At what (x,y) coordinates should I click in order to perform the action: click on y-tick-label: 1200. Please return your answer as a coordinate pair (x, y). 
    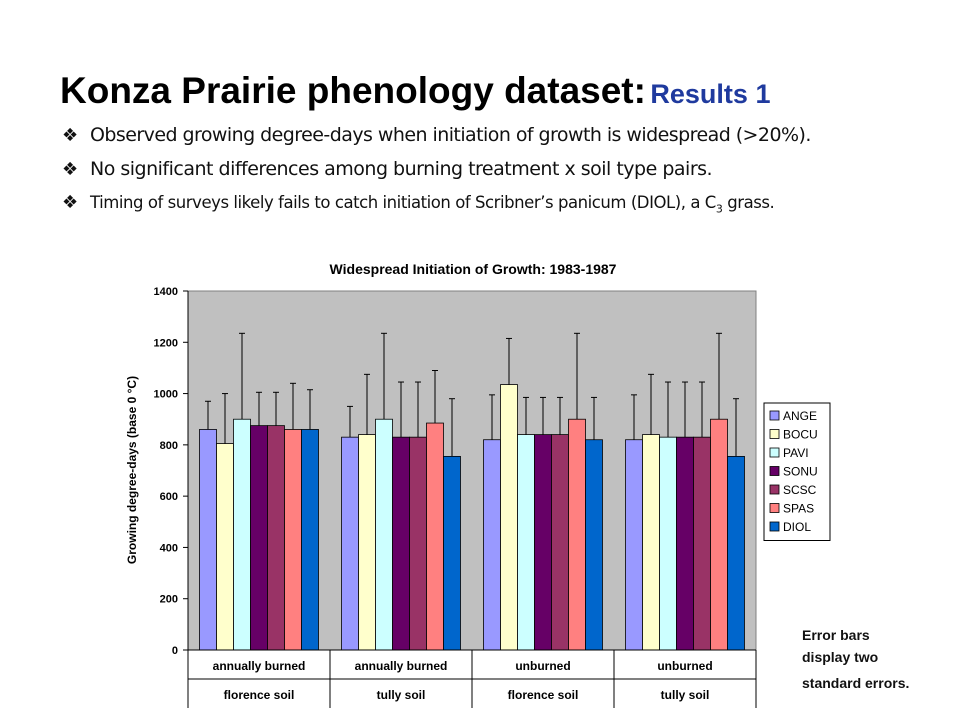
    Looking at the image, I should click on (166, 343).